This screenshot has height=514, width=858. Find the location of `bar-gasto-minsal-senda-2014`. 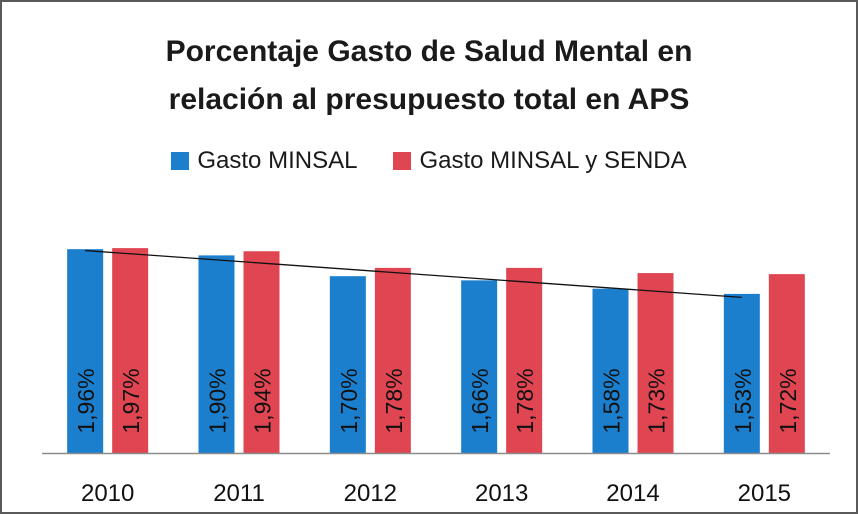

bar-gasto-minsal-senda-2014 is located at coordinates (655, 363).